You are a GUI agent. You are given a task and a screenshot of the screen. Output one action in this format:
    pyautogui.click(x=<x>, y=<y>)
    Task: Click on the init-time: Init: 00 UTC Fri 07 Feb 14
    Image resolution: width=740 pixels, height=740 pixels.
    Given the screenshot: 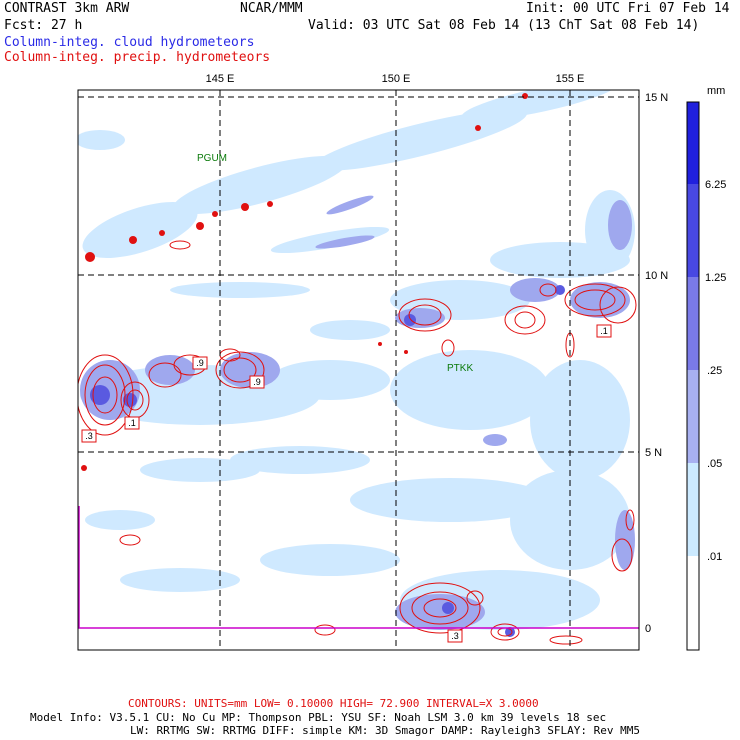 What is the action you would take?
    pyautogui.click(x=628, y=8)
    